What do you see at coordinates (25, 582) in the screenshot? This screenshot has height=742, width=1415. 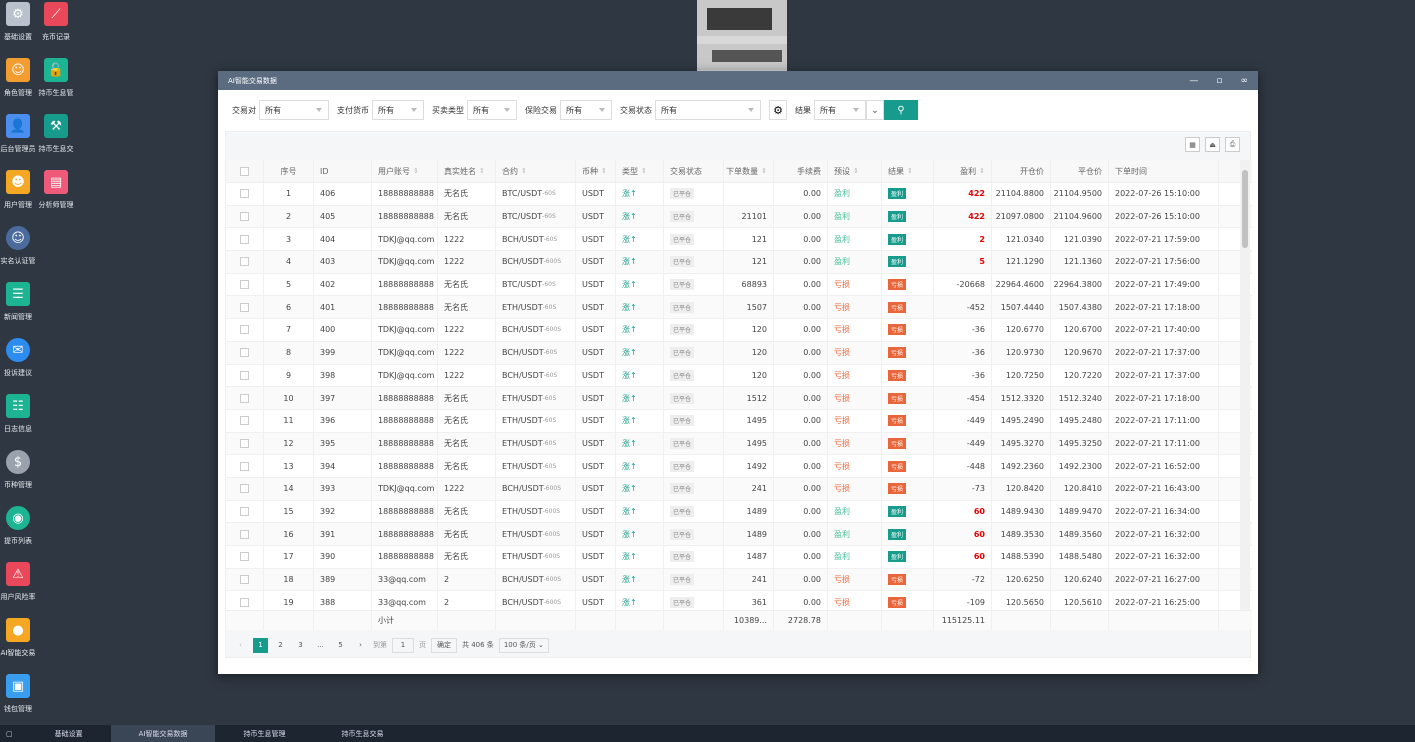 I see `desktop-icon-14: ⚠ 用户风险率` at bounding box center [25, 582].